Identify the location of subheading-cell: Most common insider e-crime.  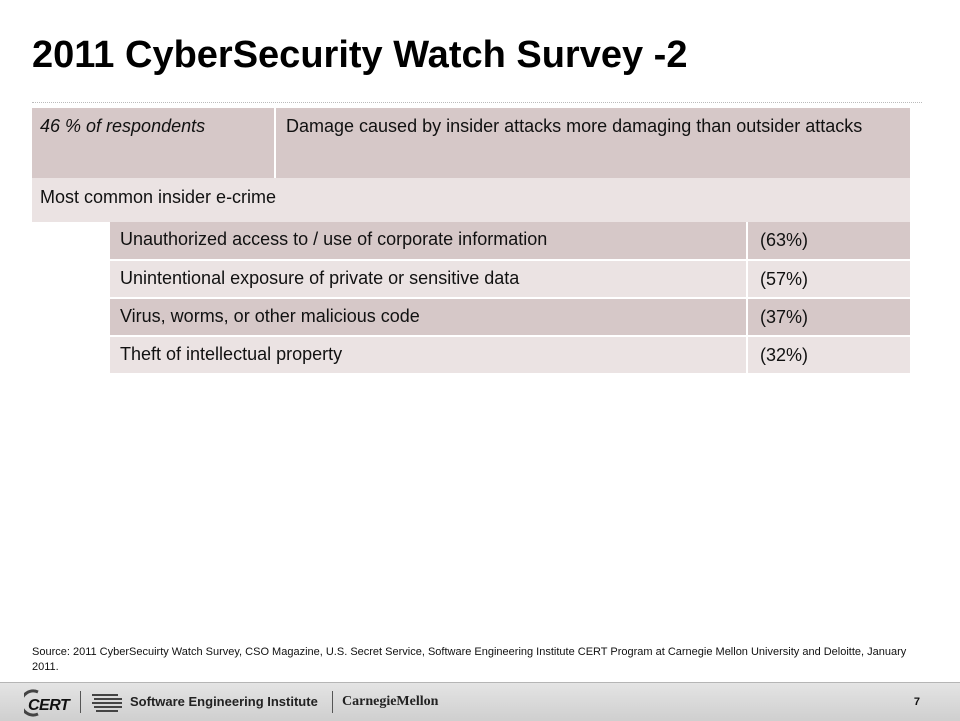
(158, 197).